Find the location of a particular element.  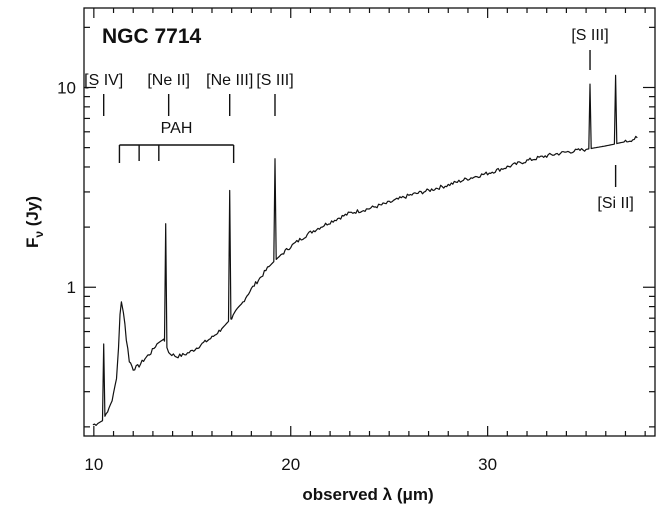

y-tick-label: 10 is located at coordinates (66, 87).